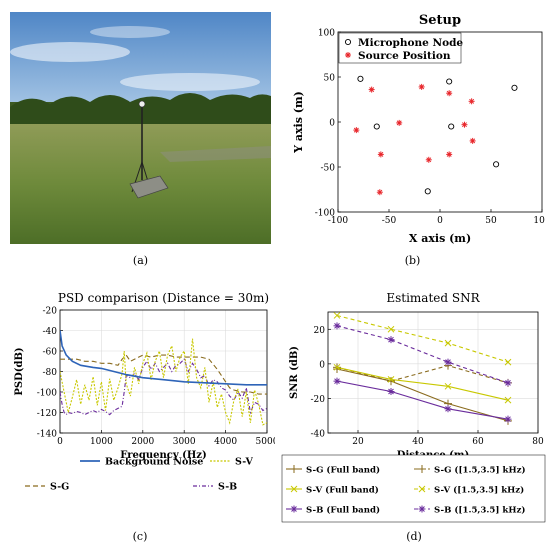 The height and width of the screenshot is (550, 550). I want to click on y-tick-label: 50, so click(330, 79).